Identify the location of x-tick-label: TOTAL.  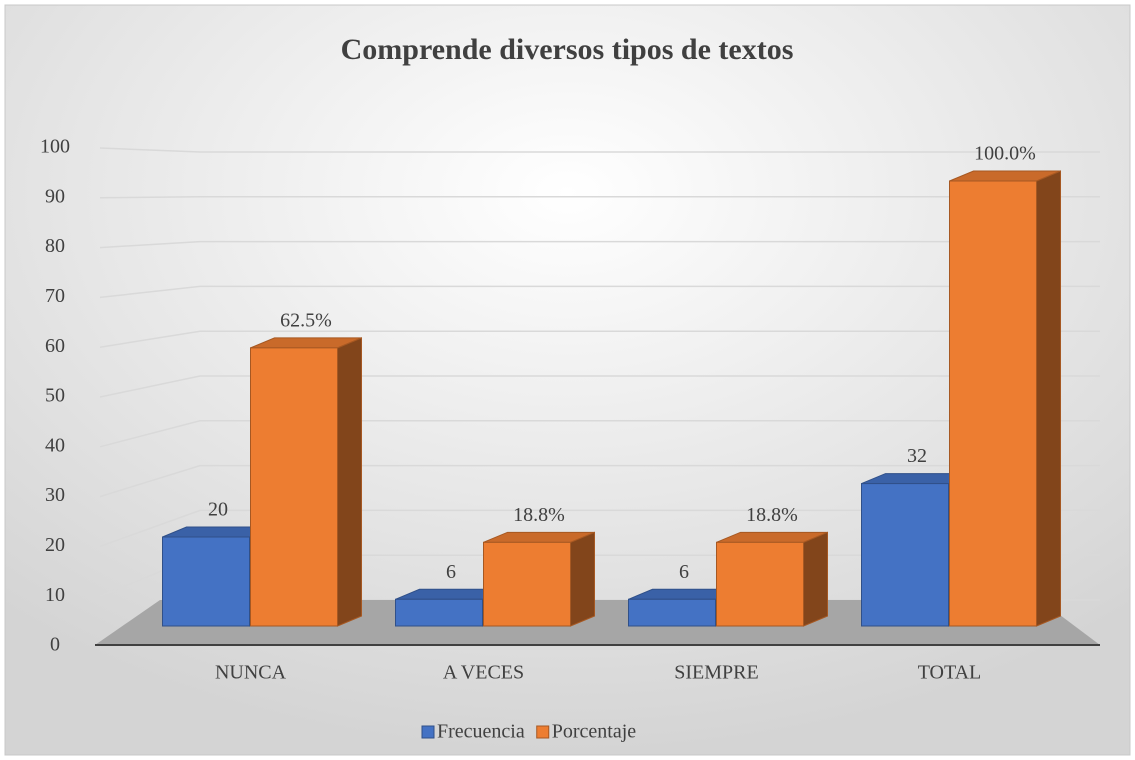
(950, 673).